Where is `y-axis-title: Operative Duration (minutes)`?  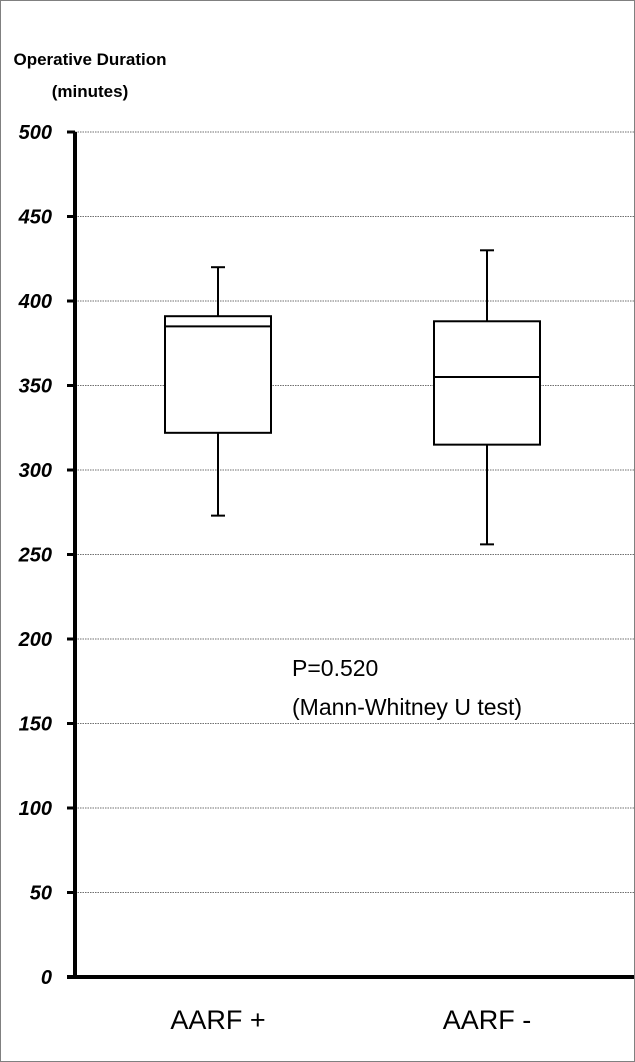 y-axis-title: Operative Duration (minutes) is located at coordinates (89, 75).